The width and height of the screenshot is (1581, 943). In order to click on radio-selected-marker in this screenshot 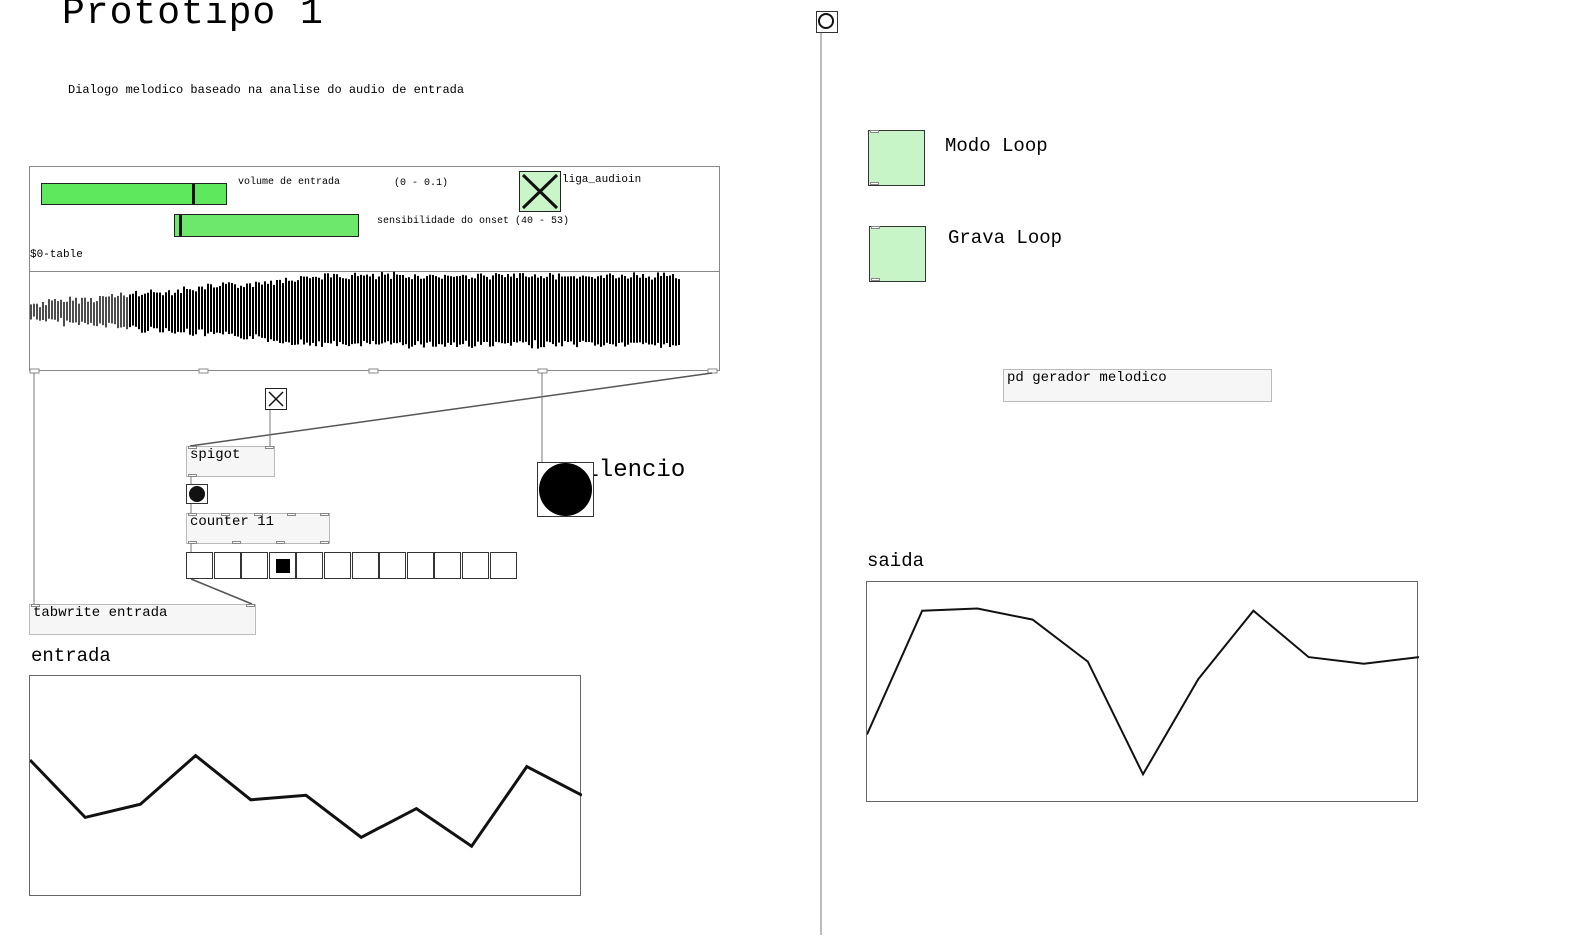, I will do `click(282, 566)`.